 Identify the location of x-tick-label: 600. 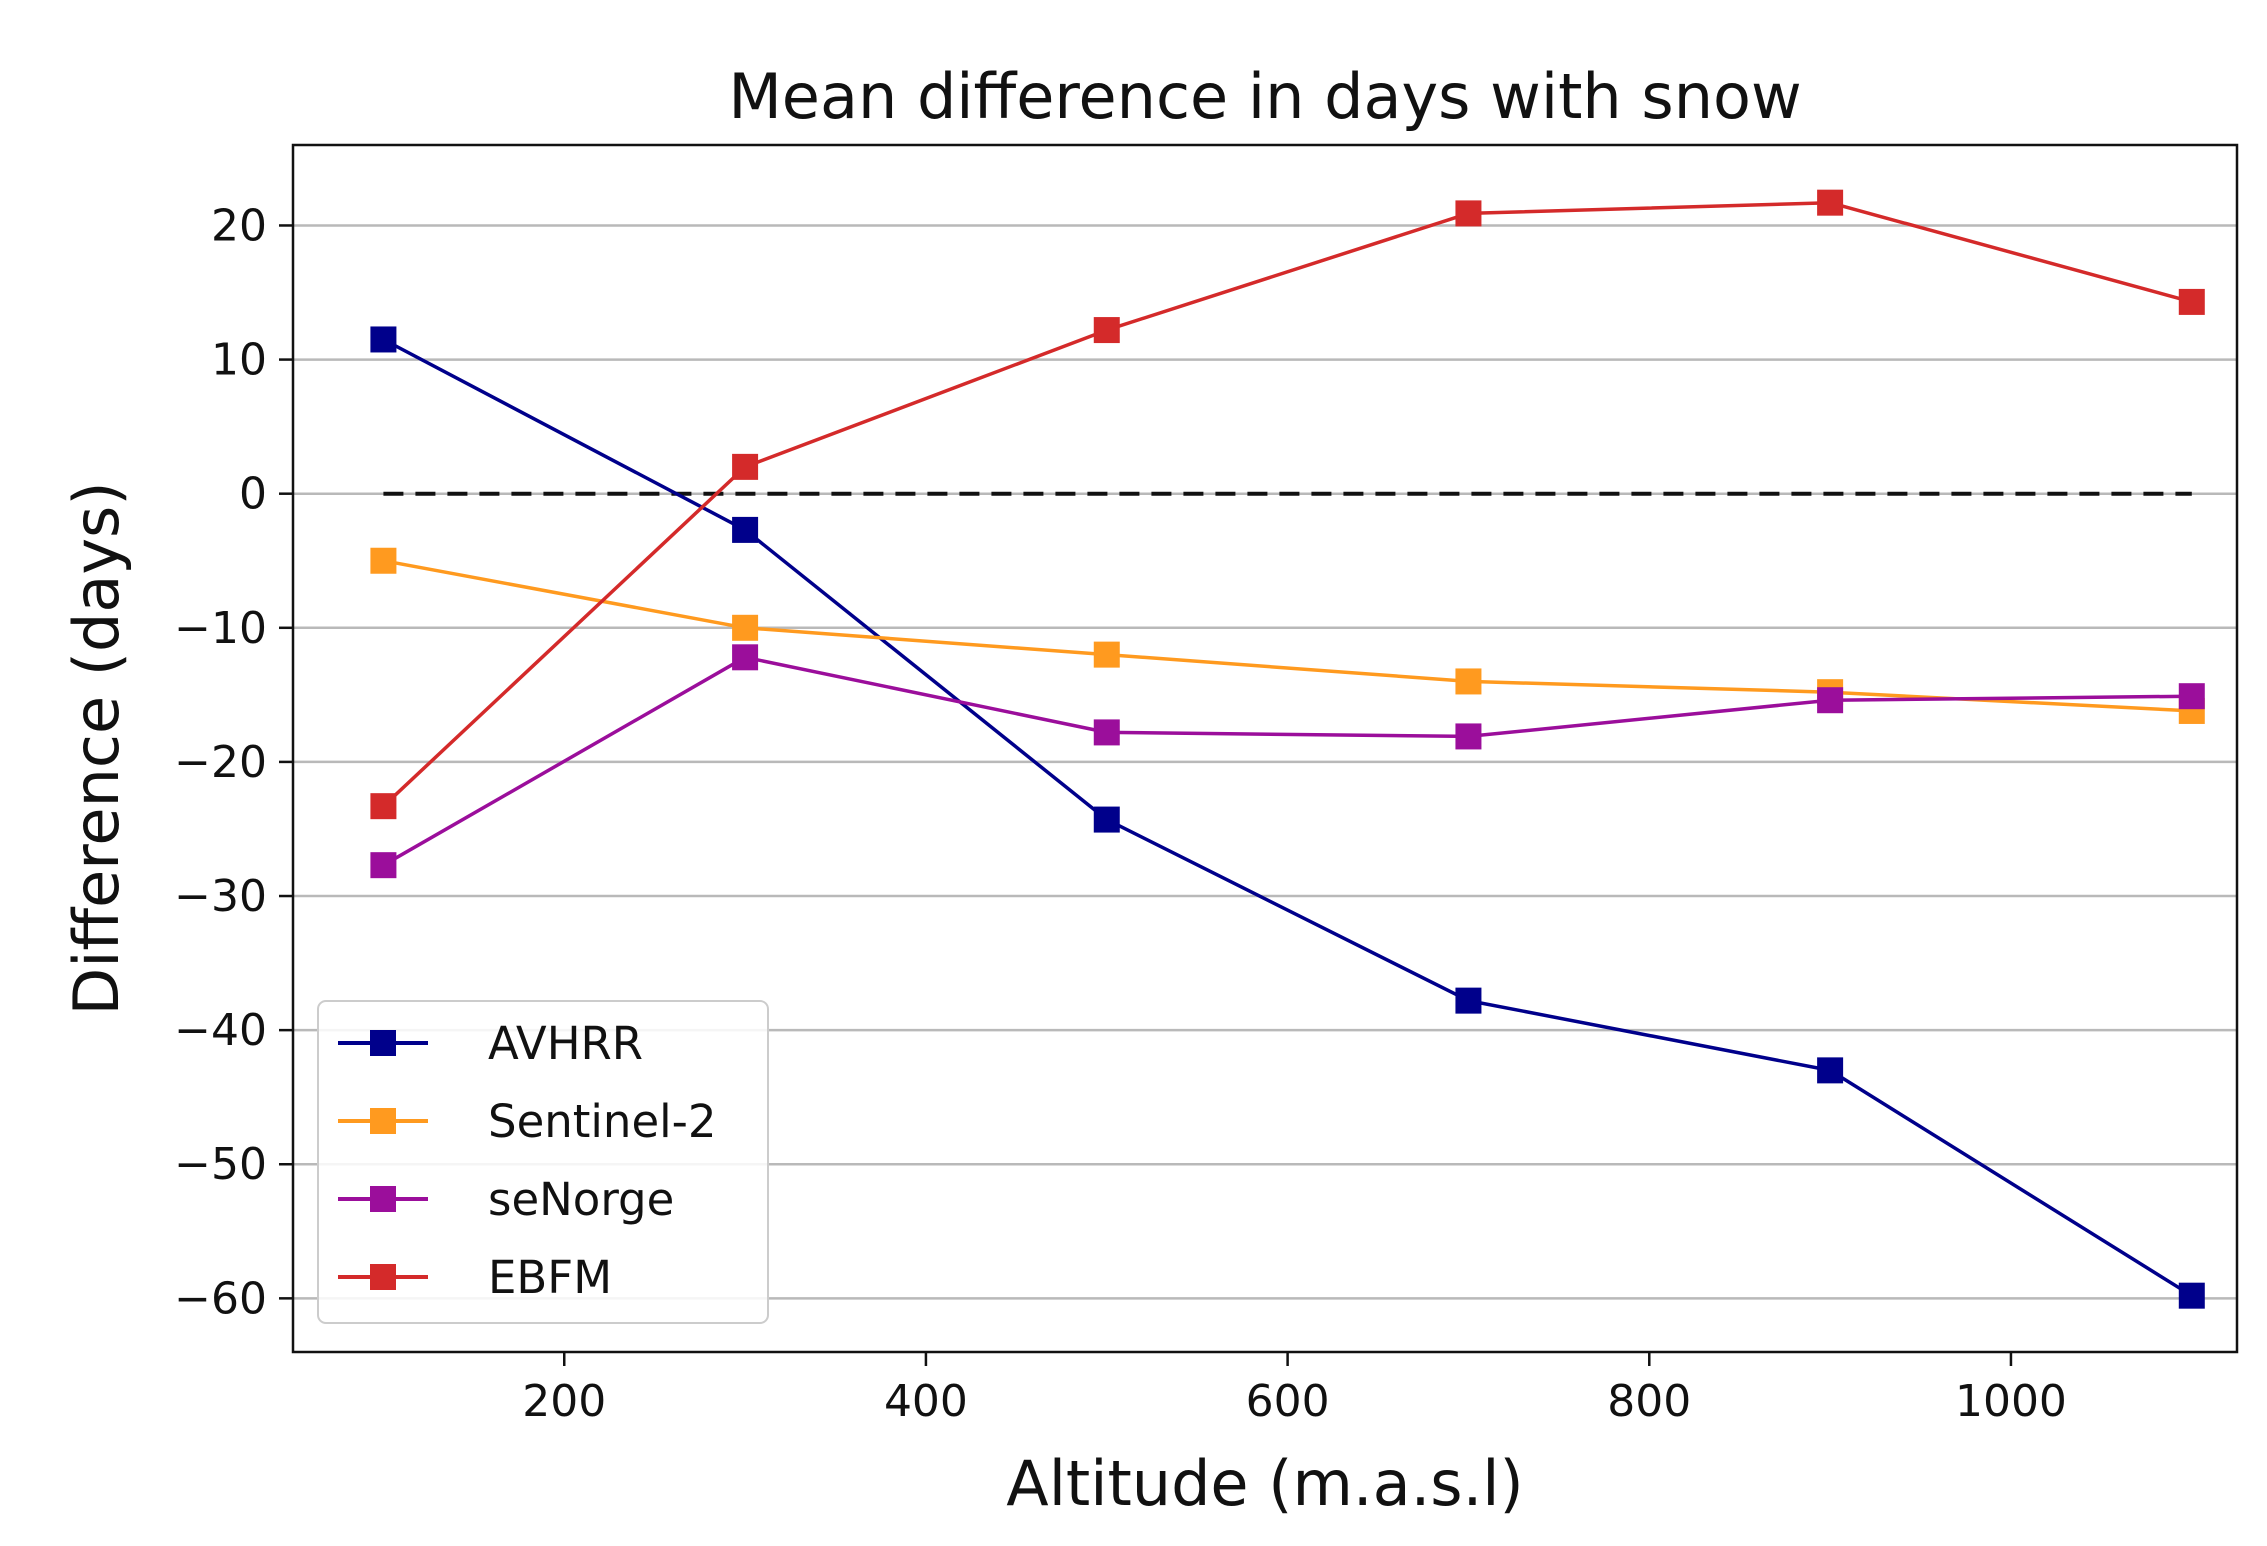
(1288, 1401).